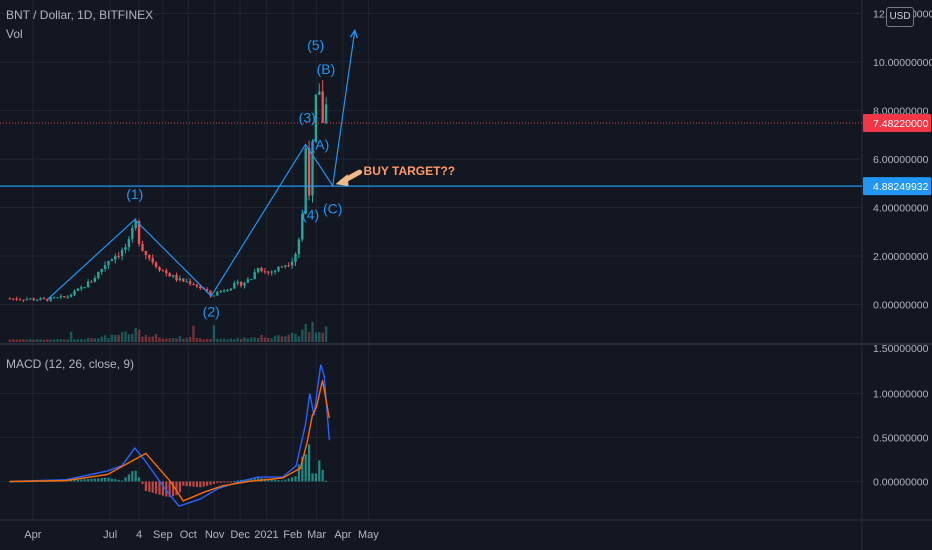 The image size is (932, 550). Describe the element at coordinates (292, 535) in the screenshot. I see `time-axis-tick: Feb` at that location.